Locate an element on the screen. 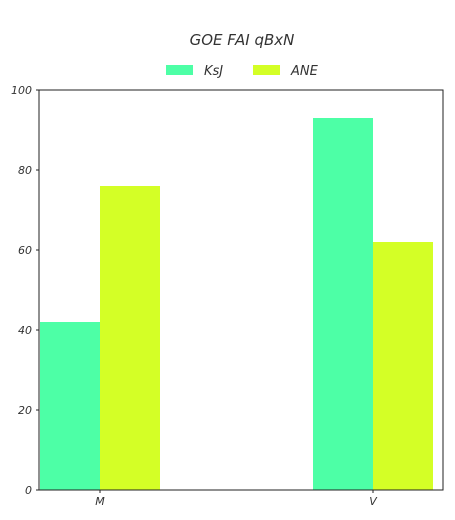 The image size is (455, 520). legend-label-ksj: KsJ is located at coordinates (213, 71).